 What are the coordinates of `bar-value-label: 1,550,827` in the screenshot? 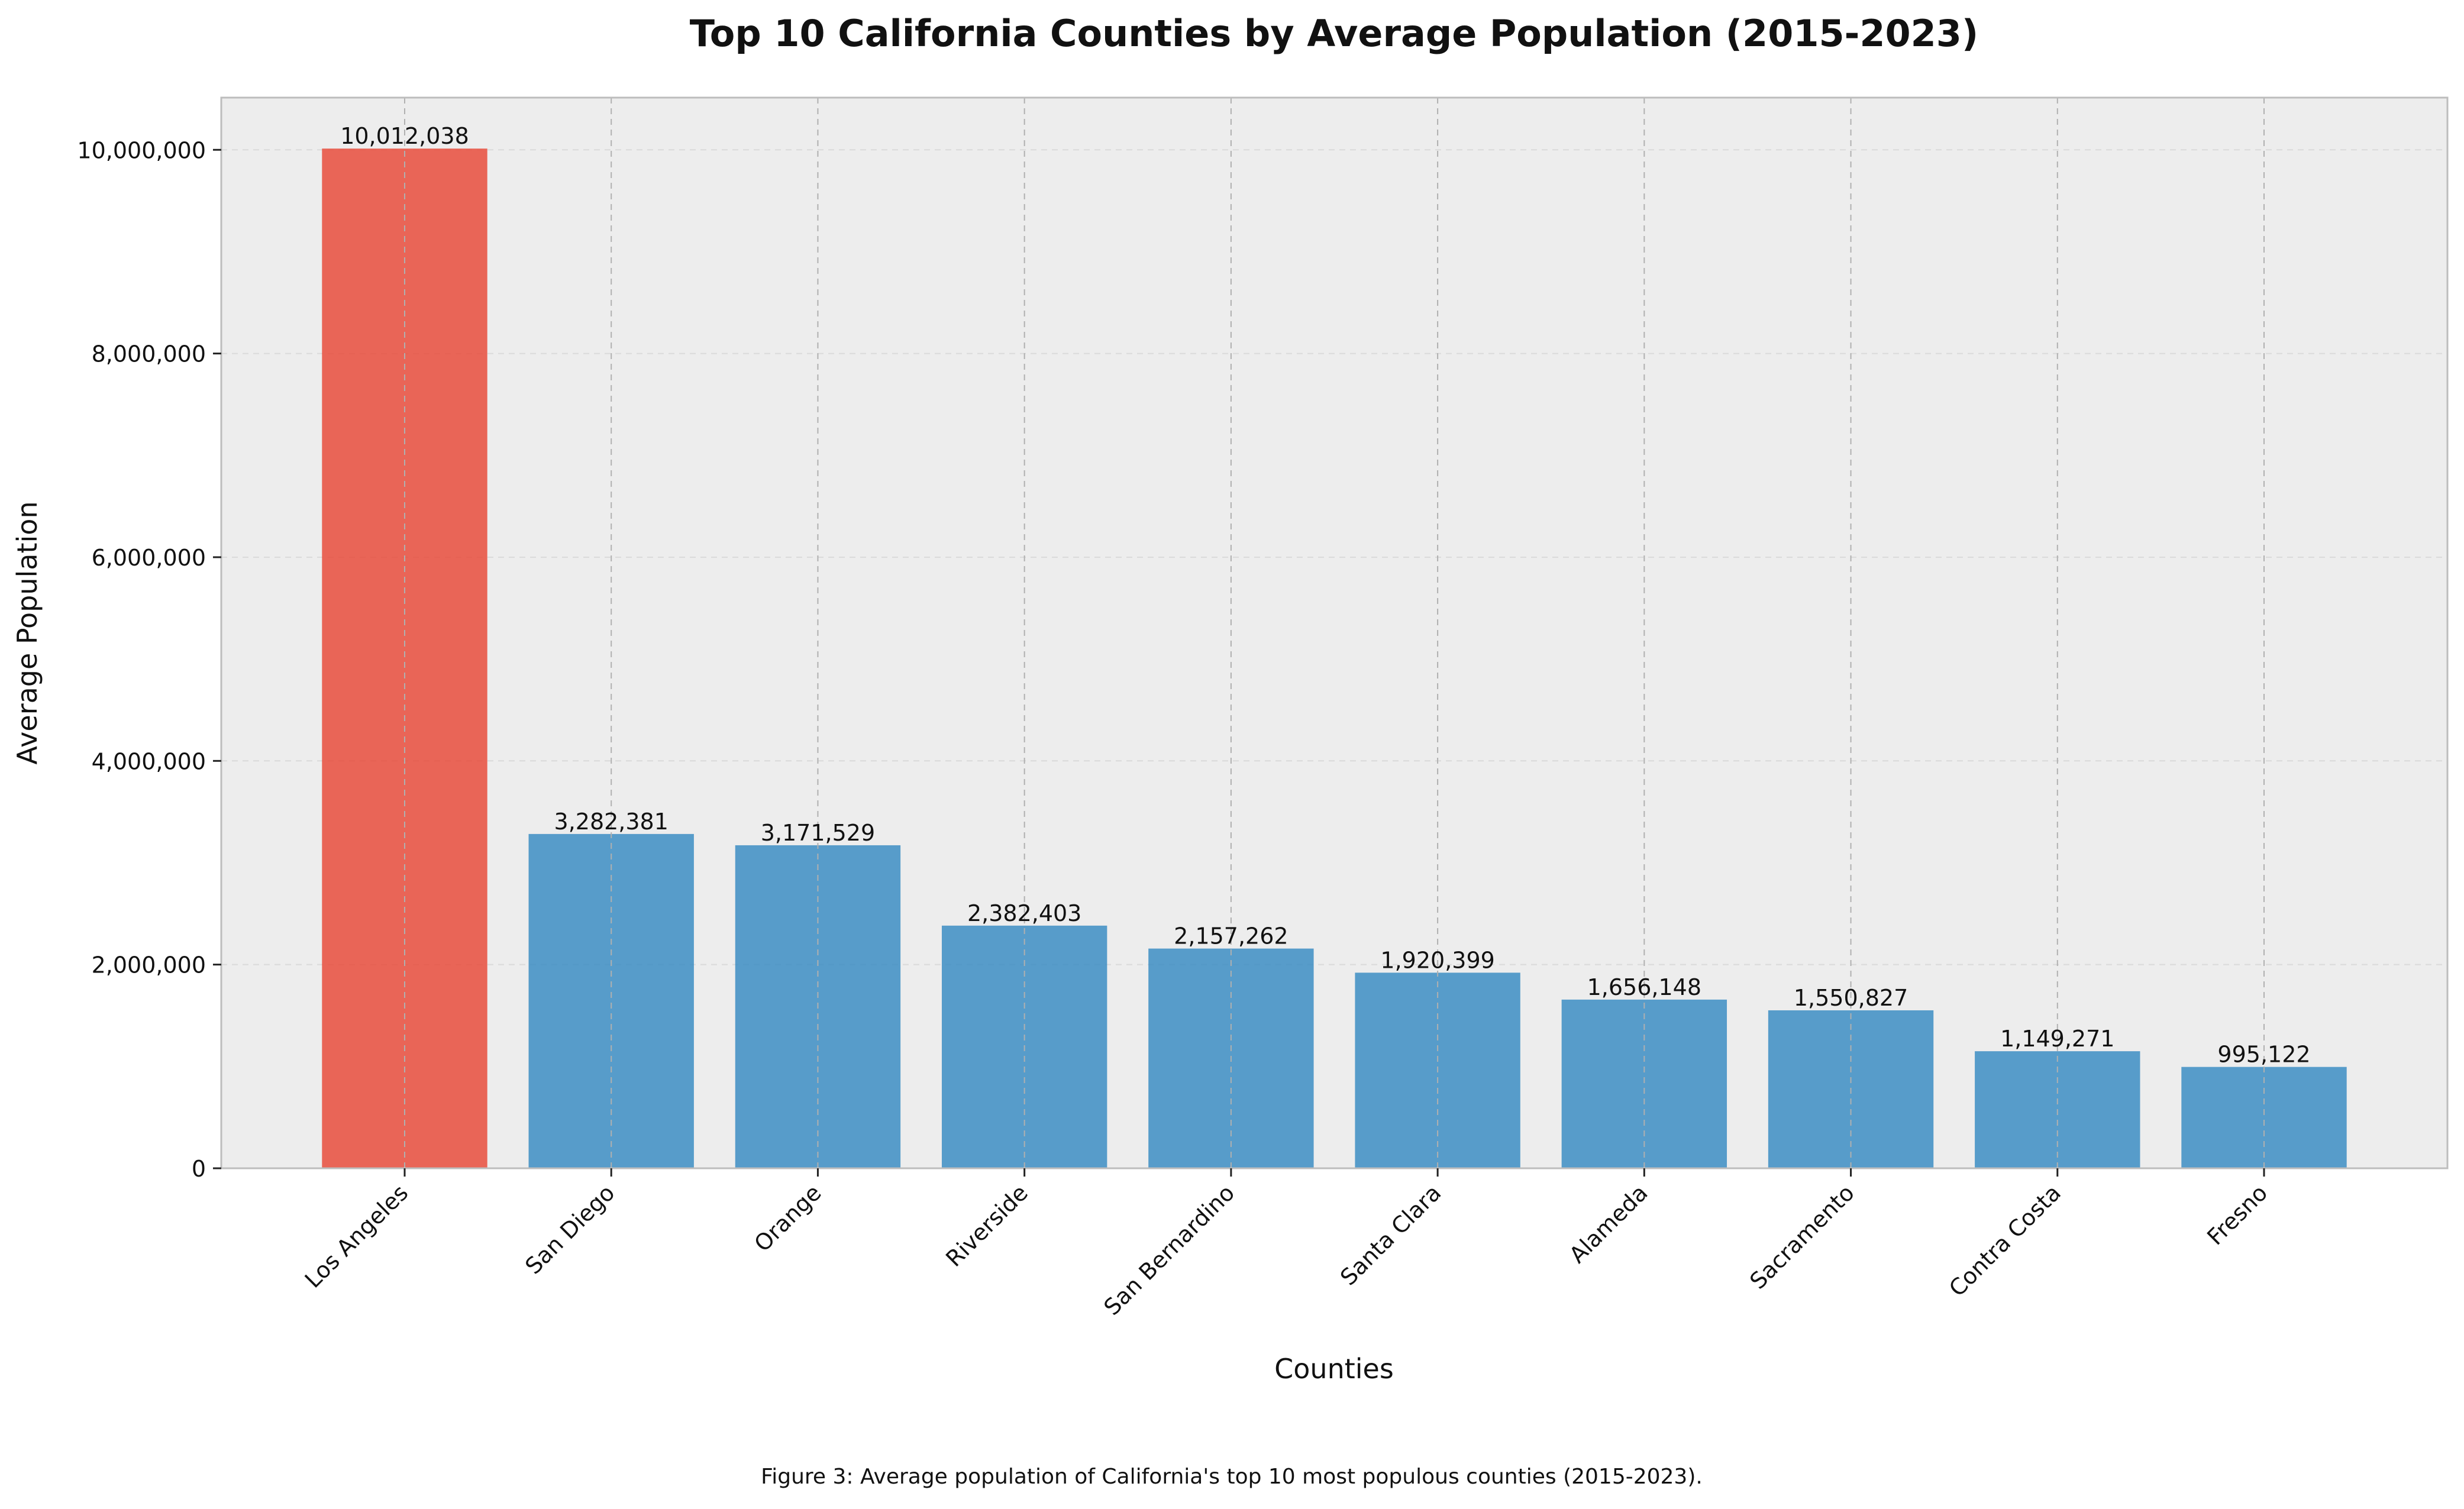 It's located at (1851, 998).